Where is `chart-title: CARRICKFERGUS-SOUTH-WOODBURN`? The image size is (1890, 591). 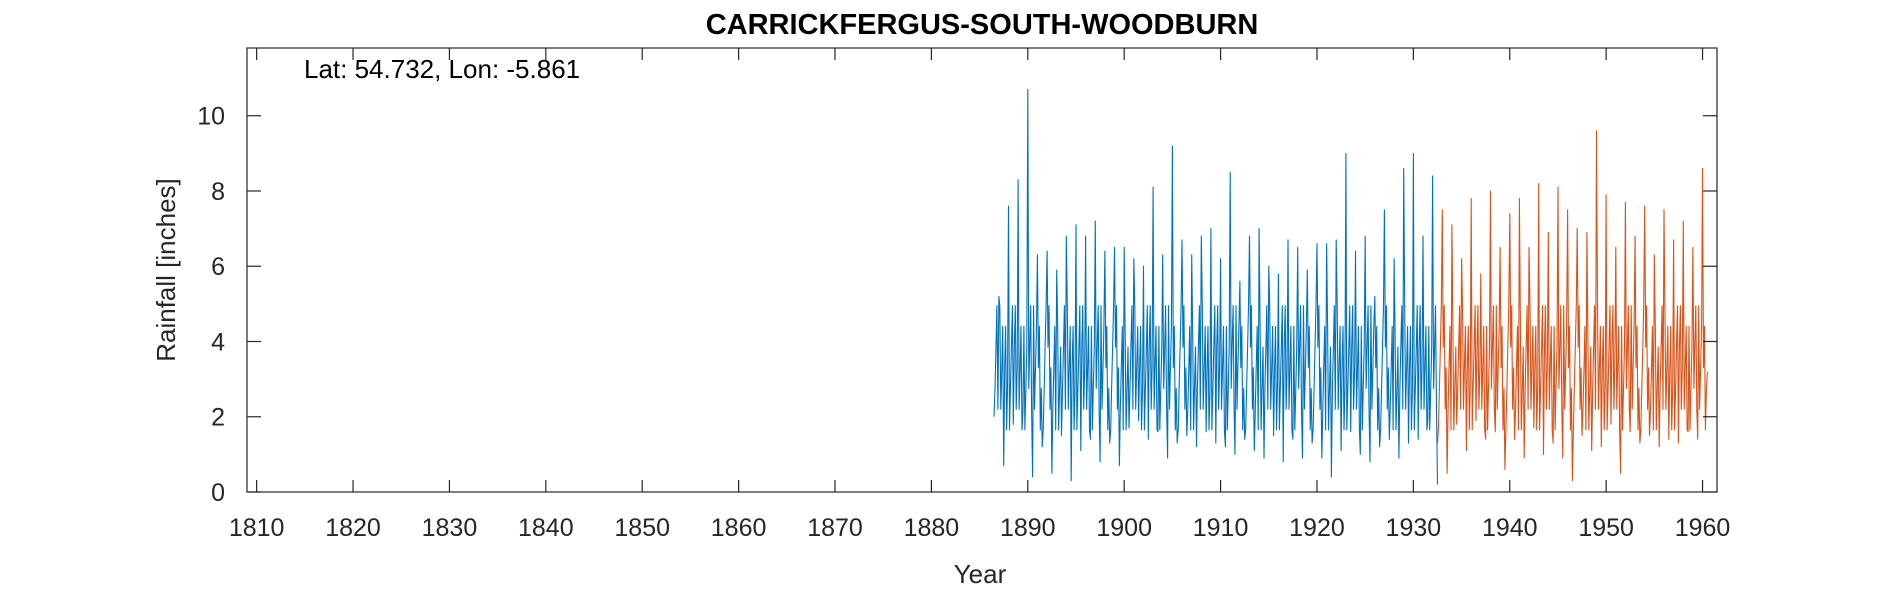 chart-title: CARRICKFERGUS-SOUTH-WOODBURN is located at coordinates (982, 25).